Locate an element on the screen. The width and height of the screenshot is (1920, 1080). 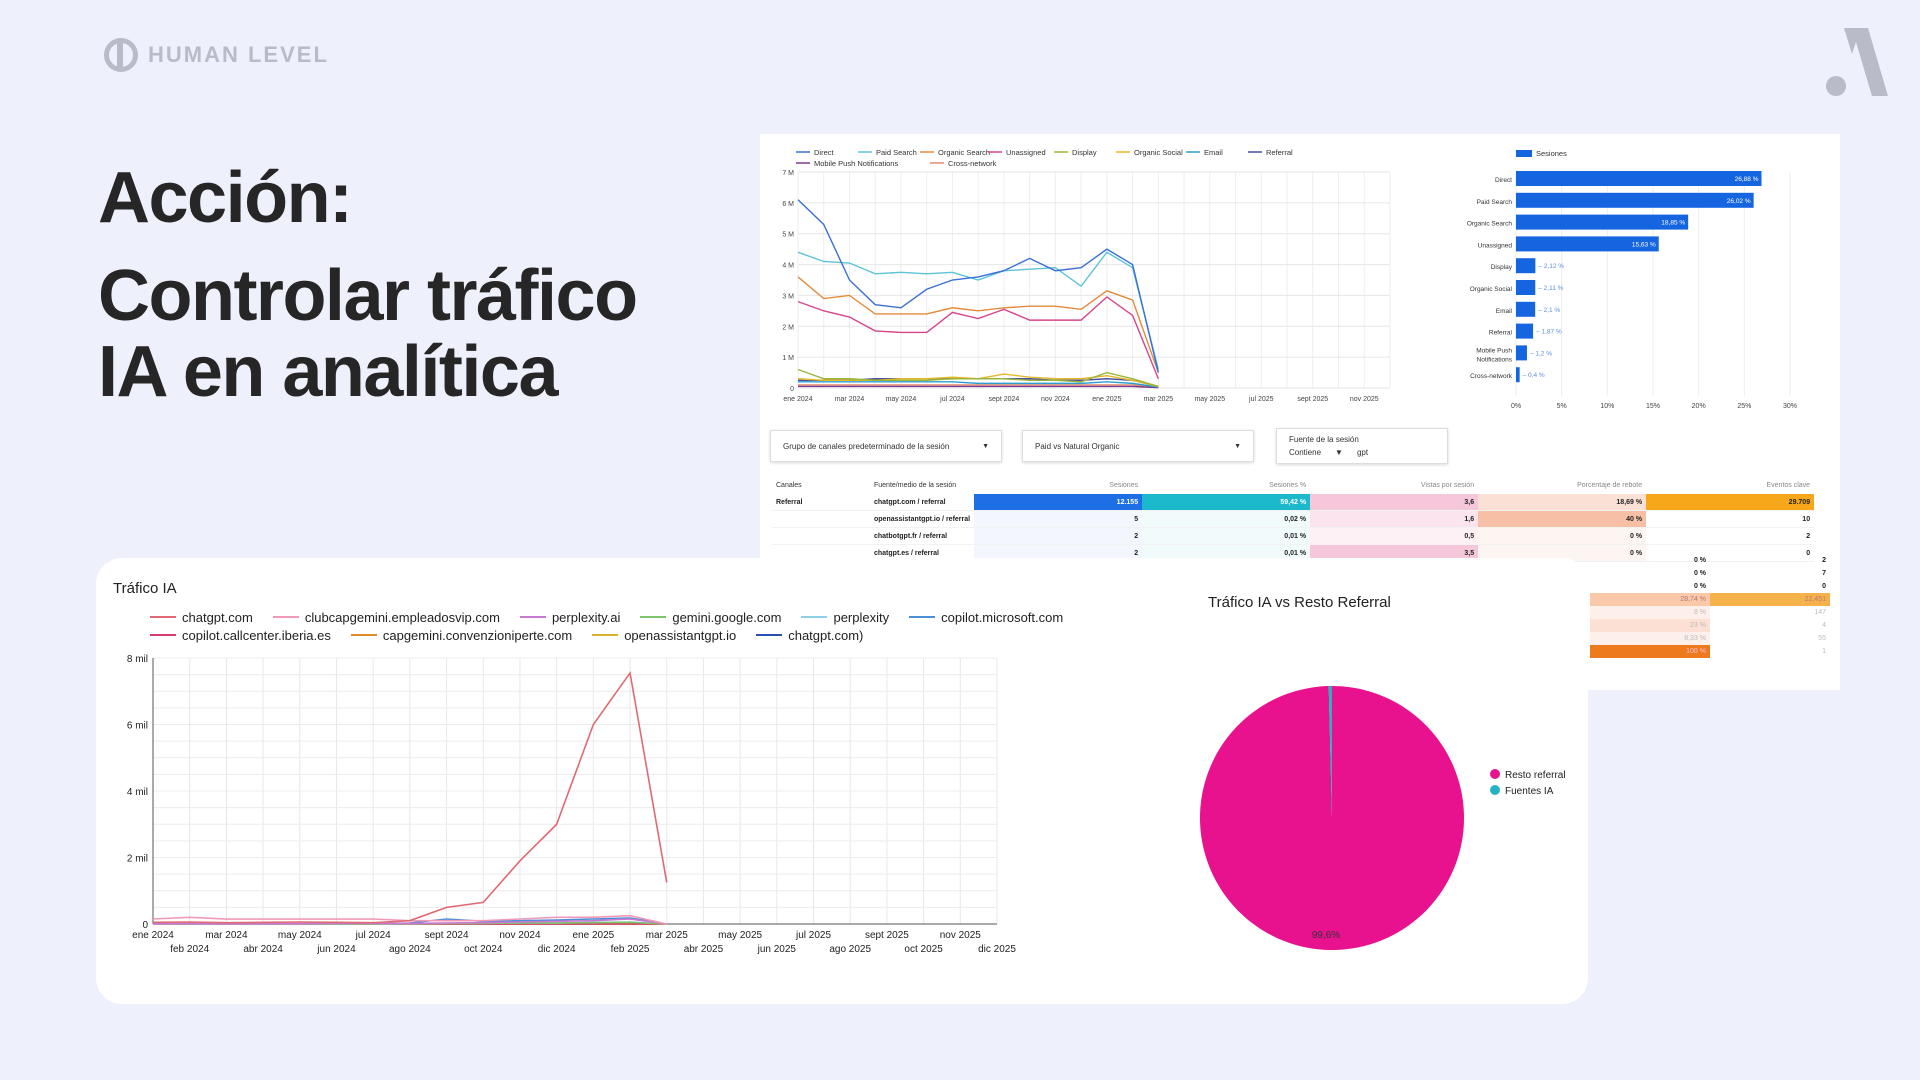
category-label: Email is located at coordinates (1504, 311).